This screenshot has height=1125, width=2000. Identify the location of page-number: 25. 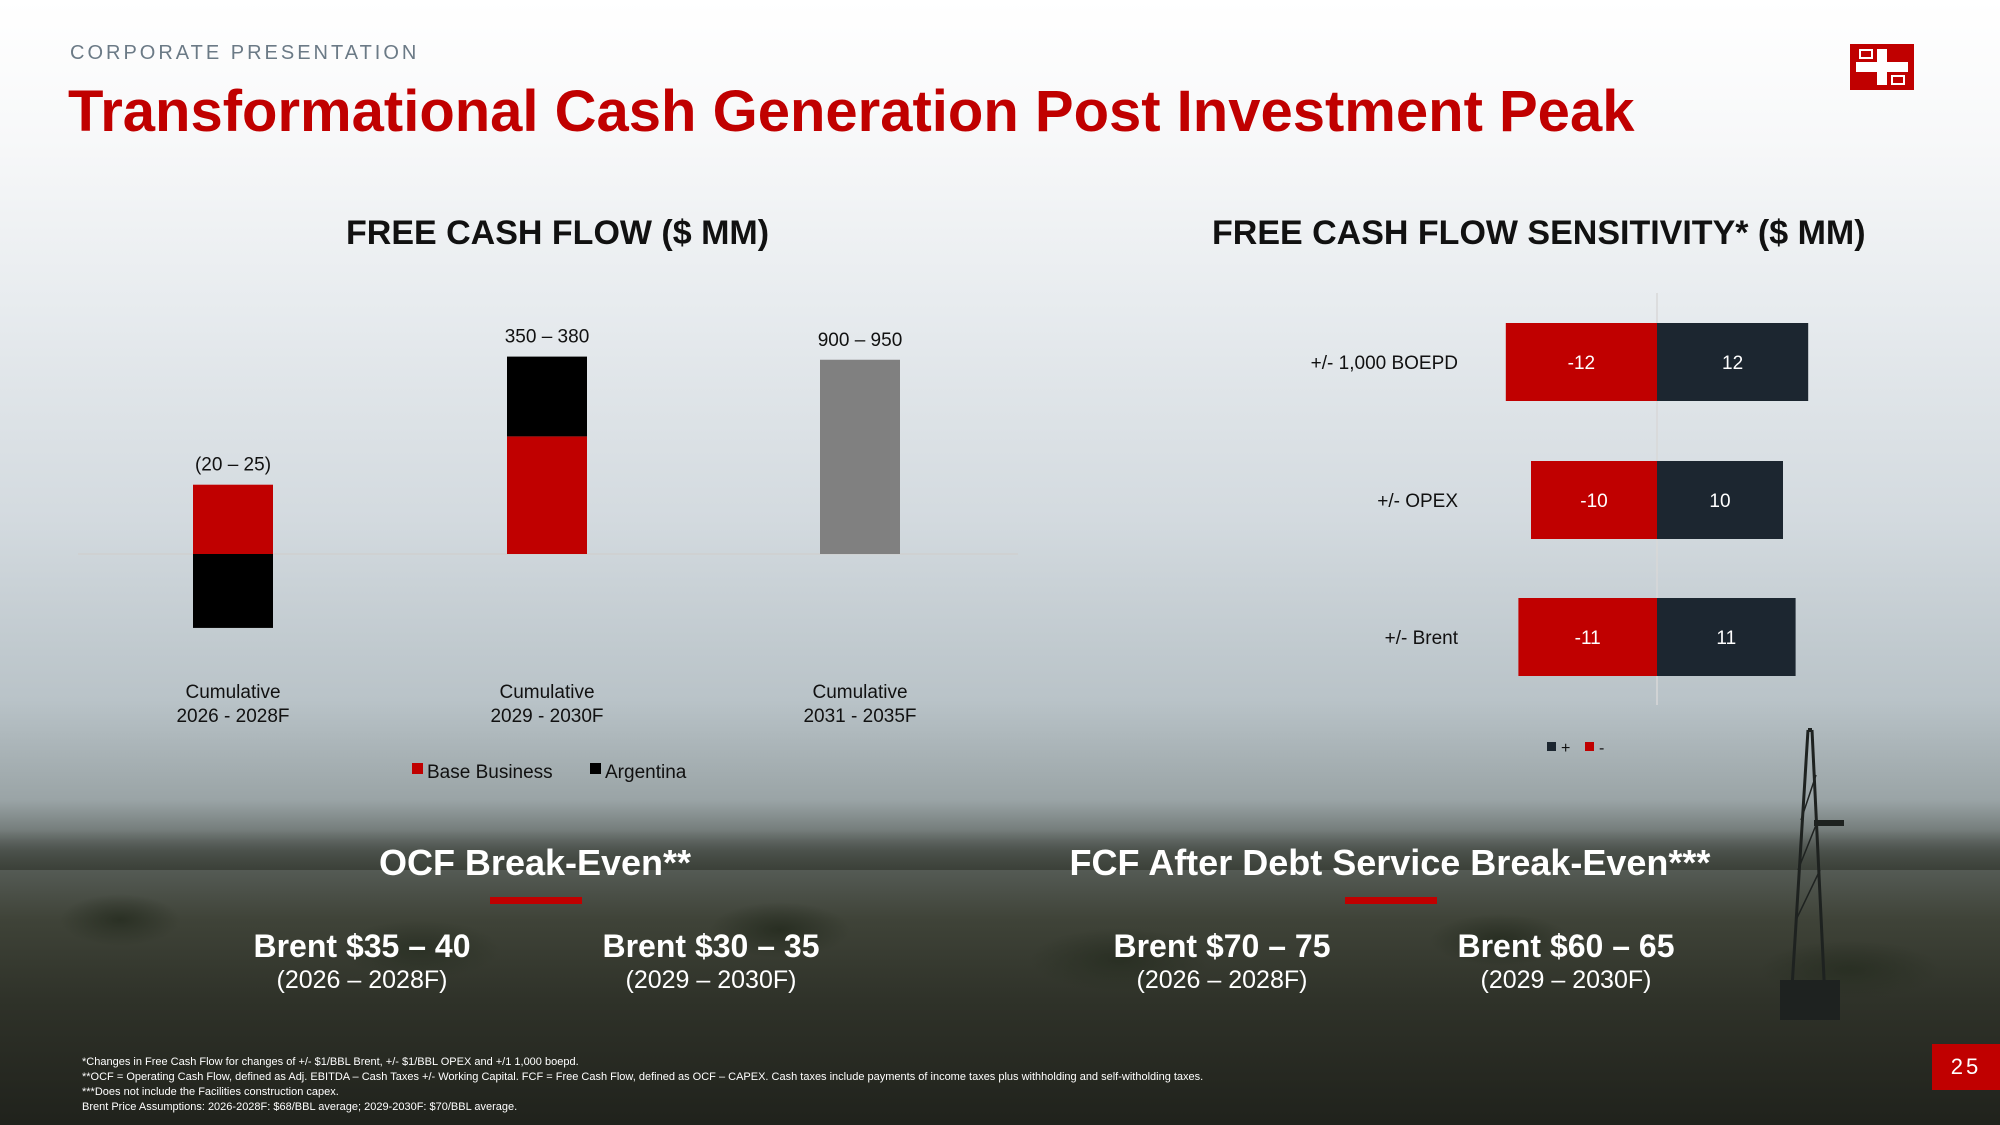
(1966, 1067).